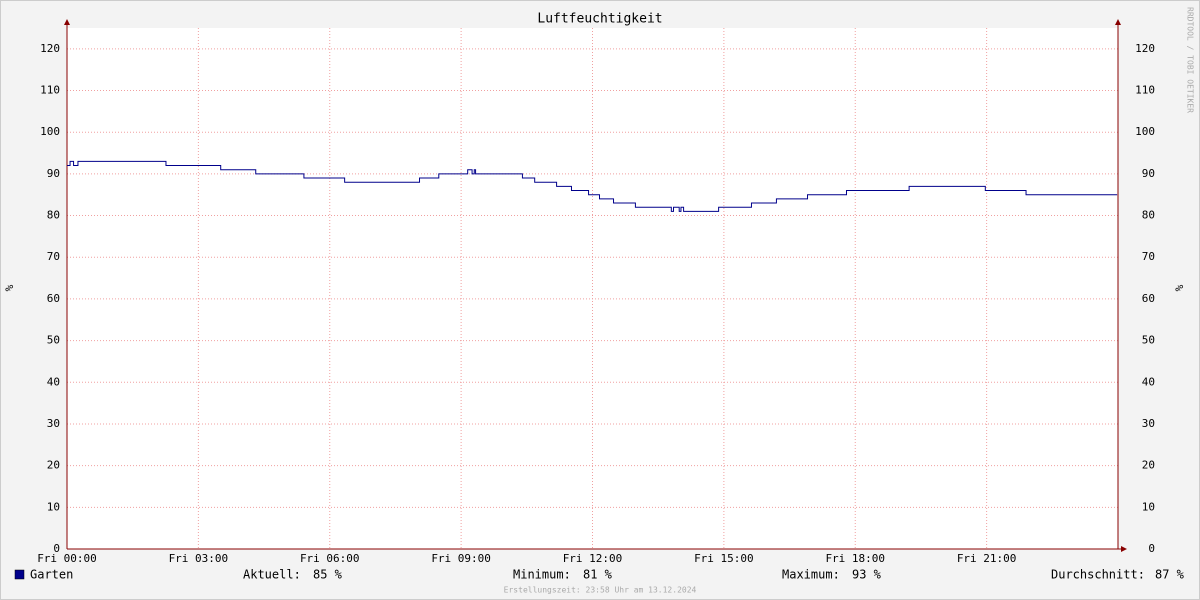 The height and width of the screenshot is (600, 1200). Describe the element at coordinates (53, 256) in the screenshot. I see `y-tick-label: 70` at that location.